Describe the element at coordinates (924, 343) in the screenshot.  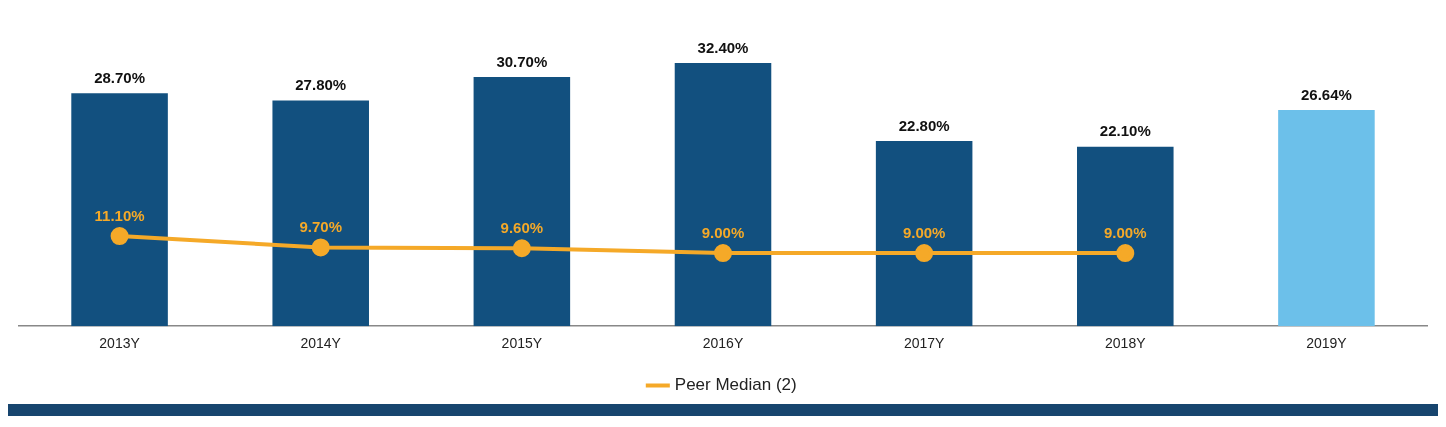
I see `x-tick-label: 2017Y` at that location.